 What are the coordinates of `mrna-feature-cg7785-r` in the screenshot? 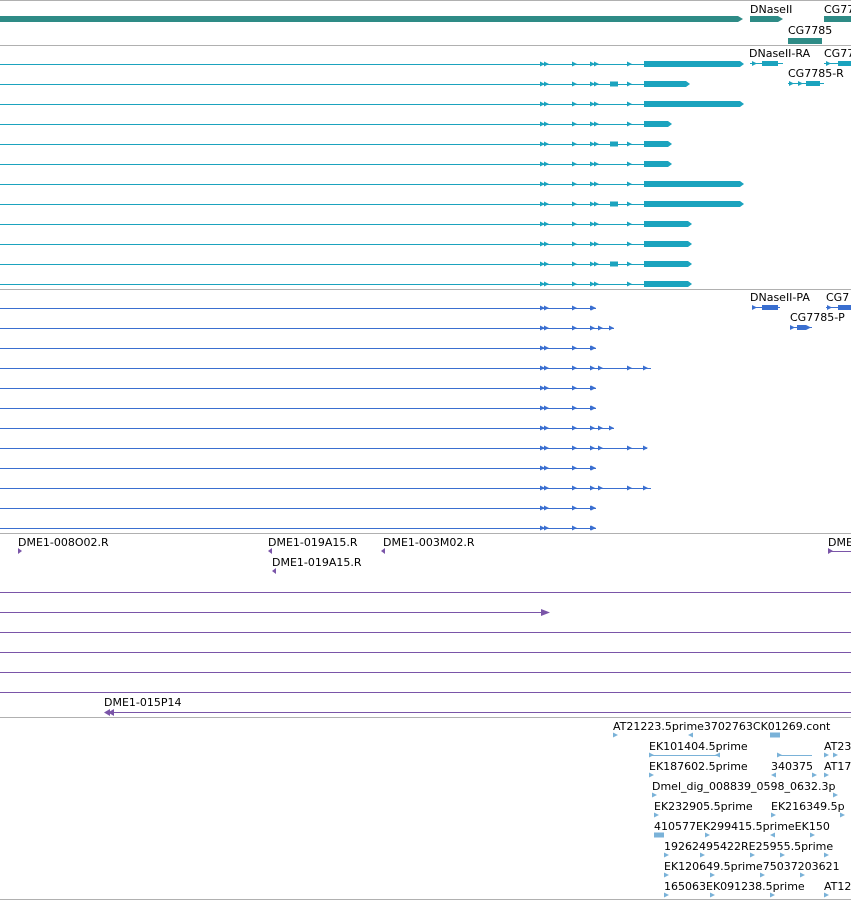 It's located at (813, 83).